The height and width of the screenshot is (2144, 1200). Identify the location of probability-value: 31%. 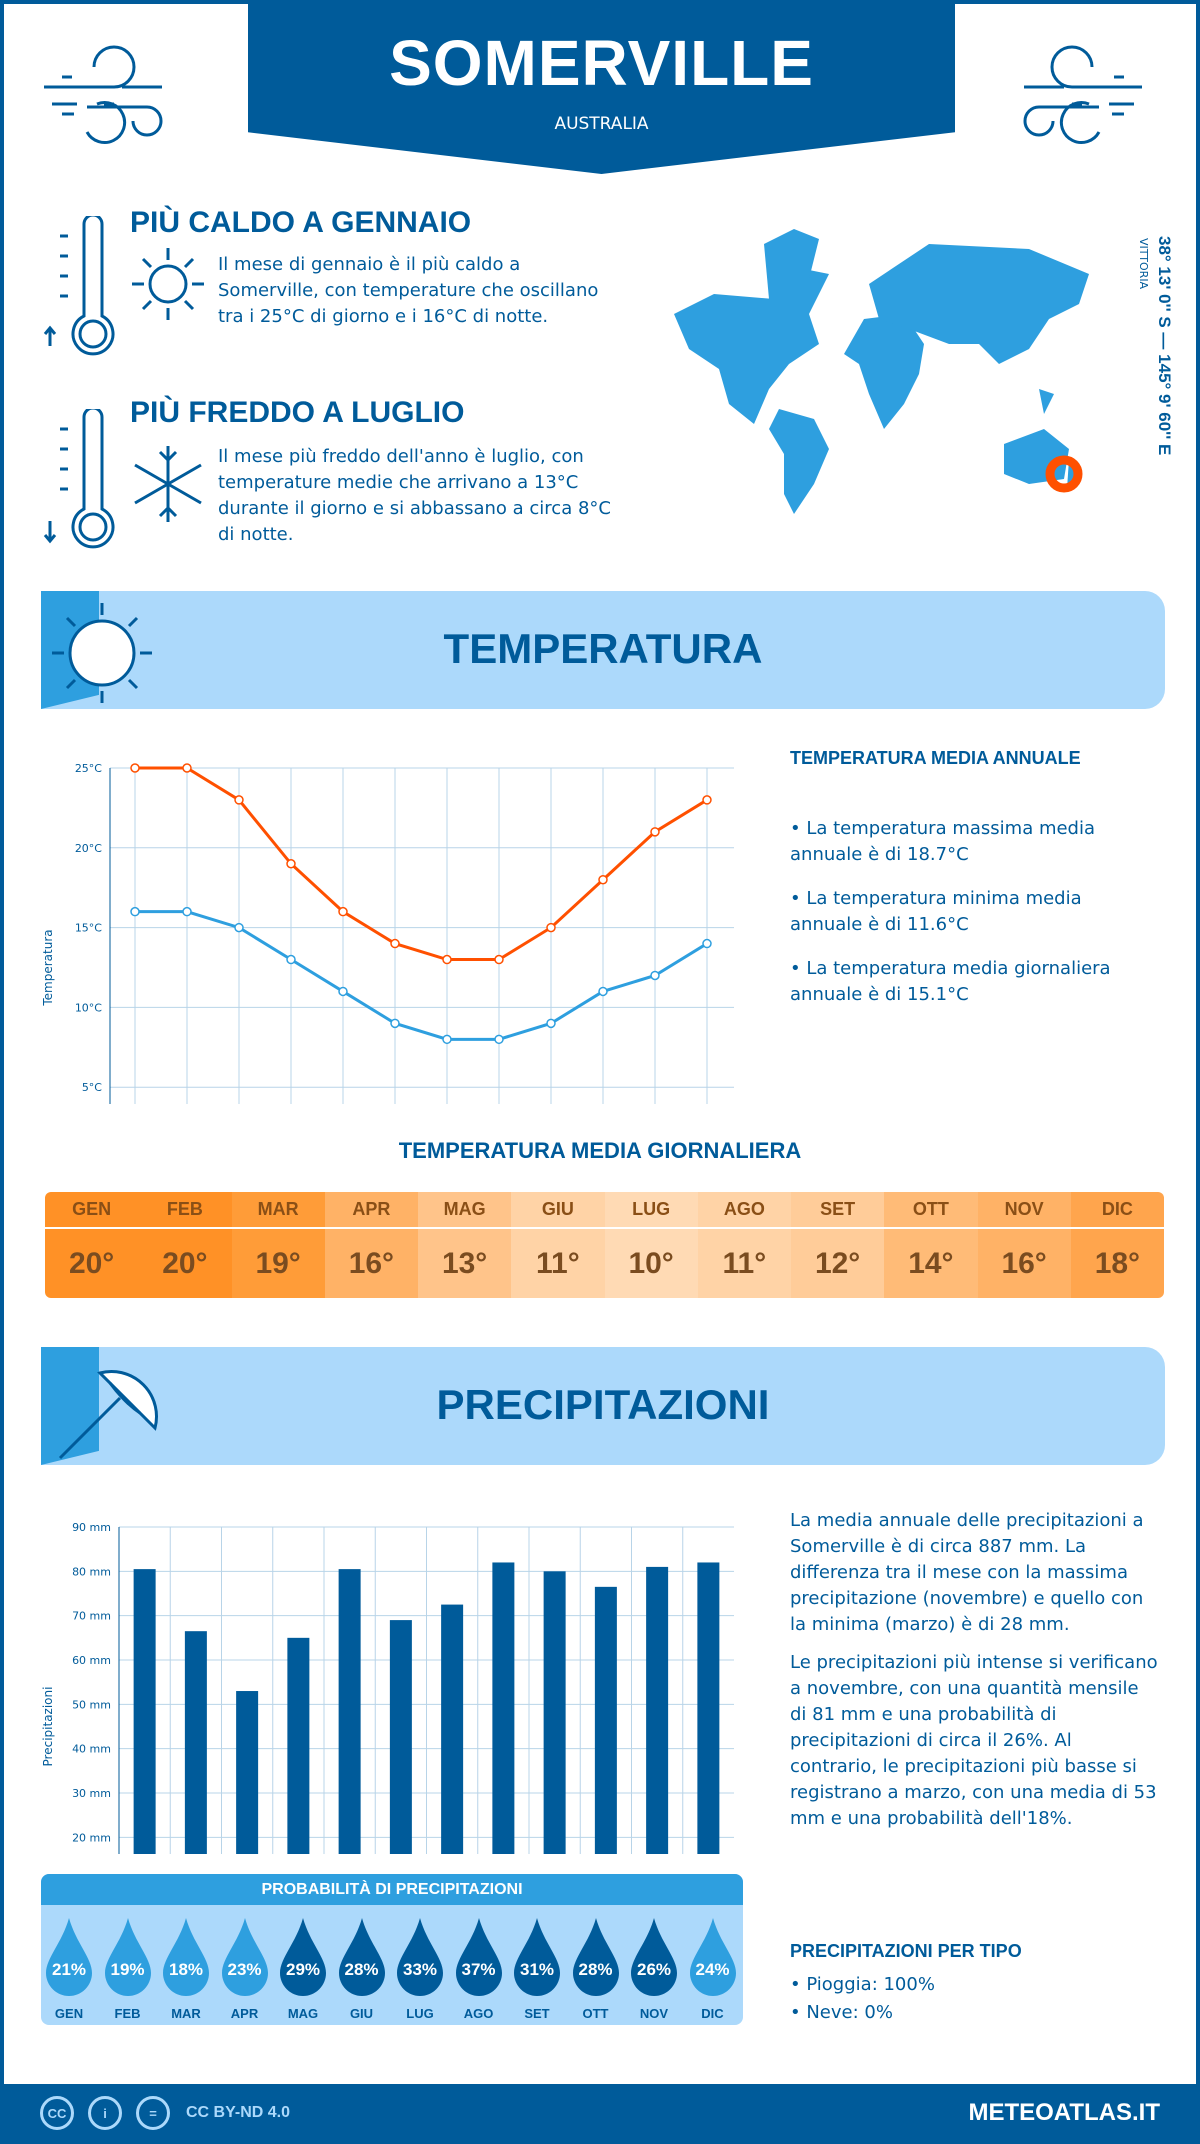
(537, 1969).